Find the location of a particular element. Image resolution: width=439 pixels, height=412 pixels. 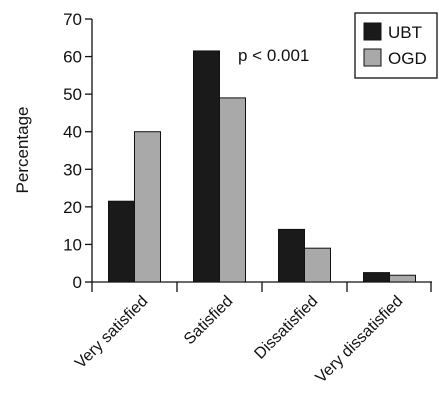

legend-swatch-ubt is located at coordinates (372, 31).